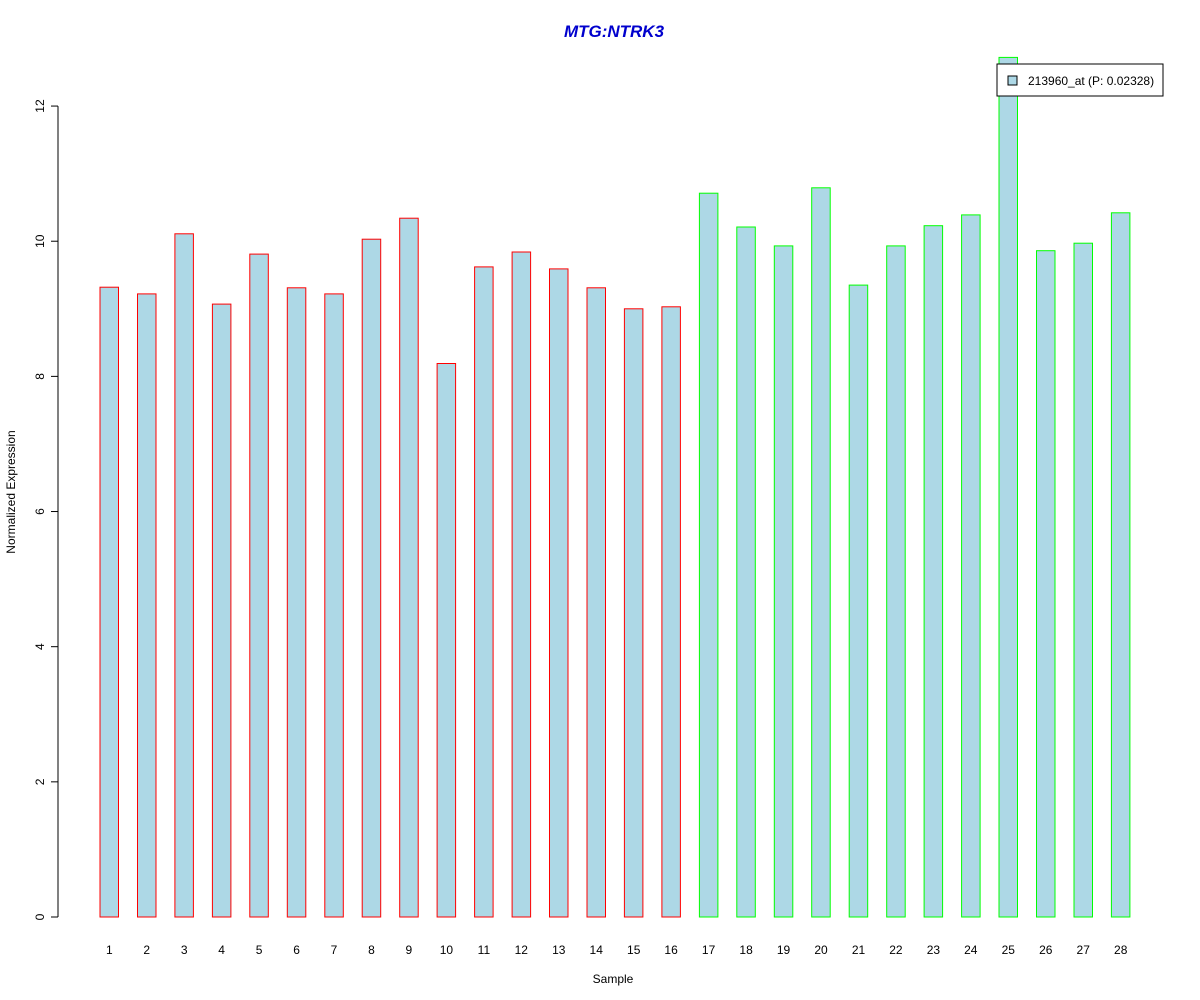  Describe the element at coordinates (784, 950) in the screenshot. I see `x-tick-label: 19` at that location.